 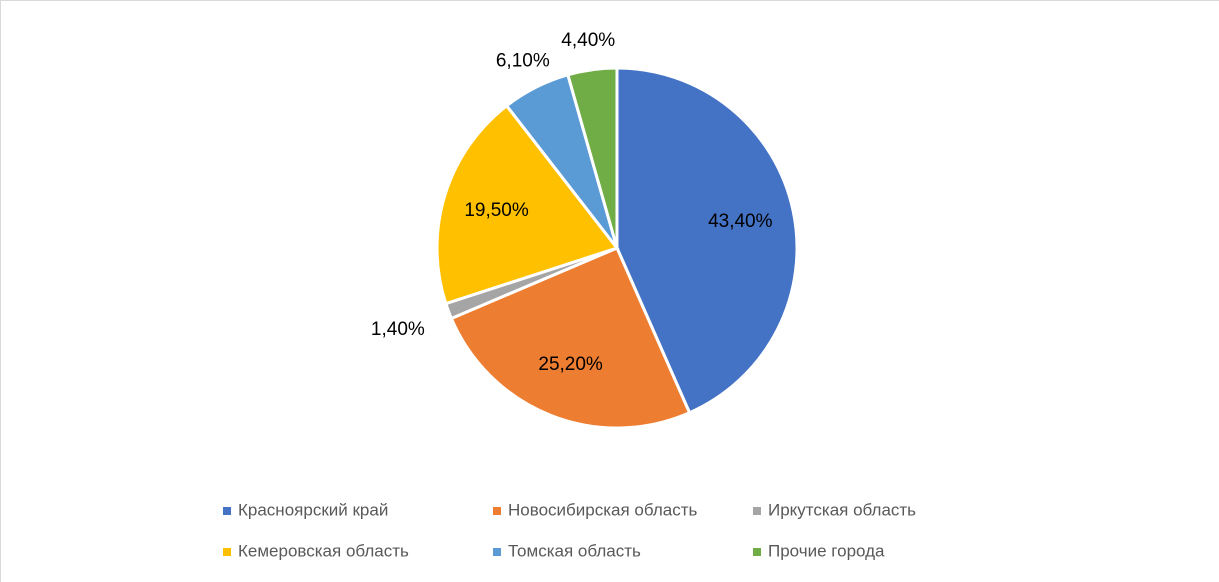 I want to click on legend-label: Томская область, so click(x=574, y=550).